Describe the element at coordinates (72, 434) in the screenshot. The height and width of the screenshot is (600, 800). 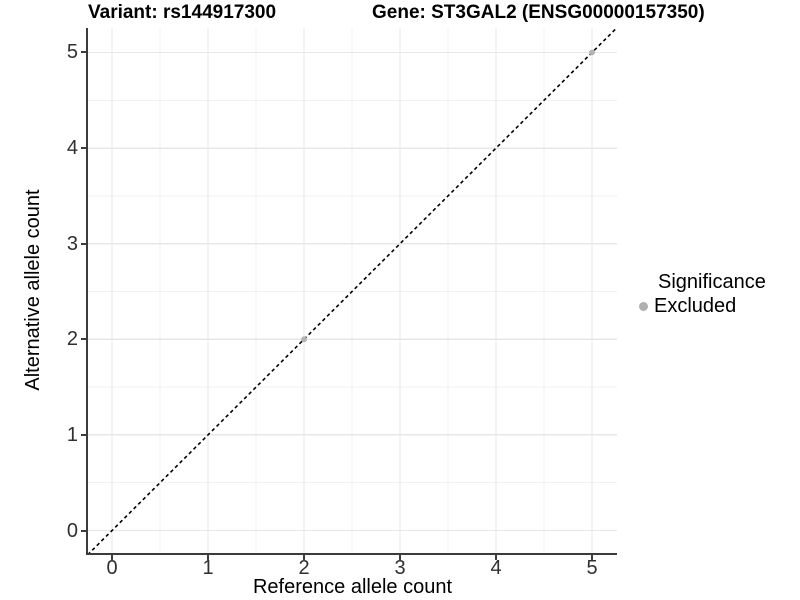
I see `y-tick-label: 1` at that location.